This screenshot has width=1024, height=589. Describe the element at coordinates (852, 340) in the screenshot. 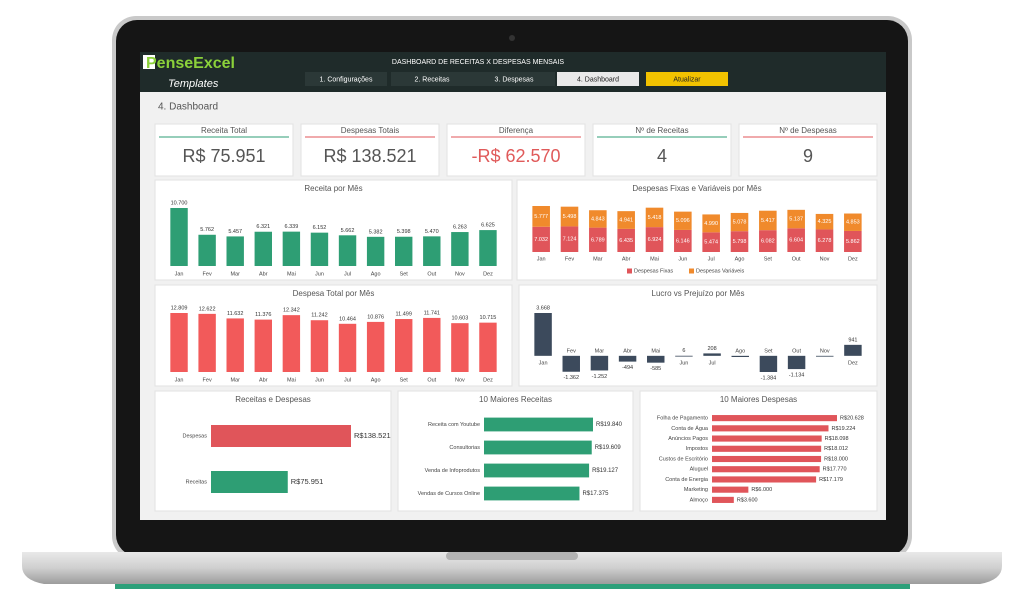

I see `value-label: 941` at that location.